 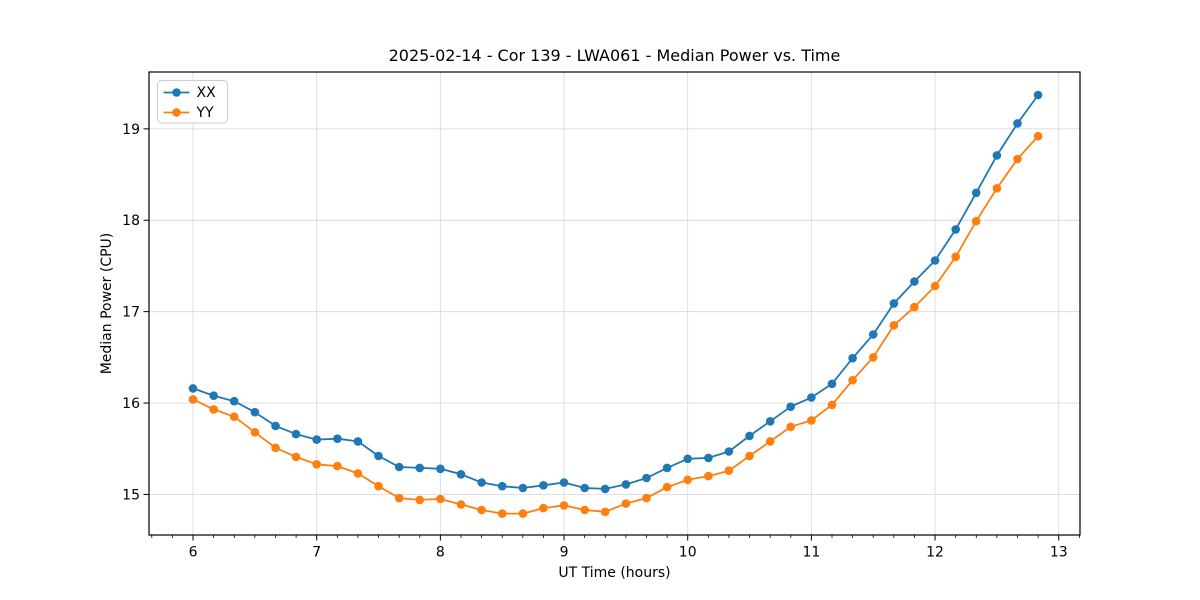 I want to click on legend-marker-yy, so click(x=176, y=112).